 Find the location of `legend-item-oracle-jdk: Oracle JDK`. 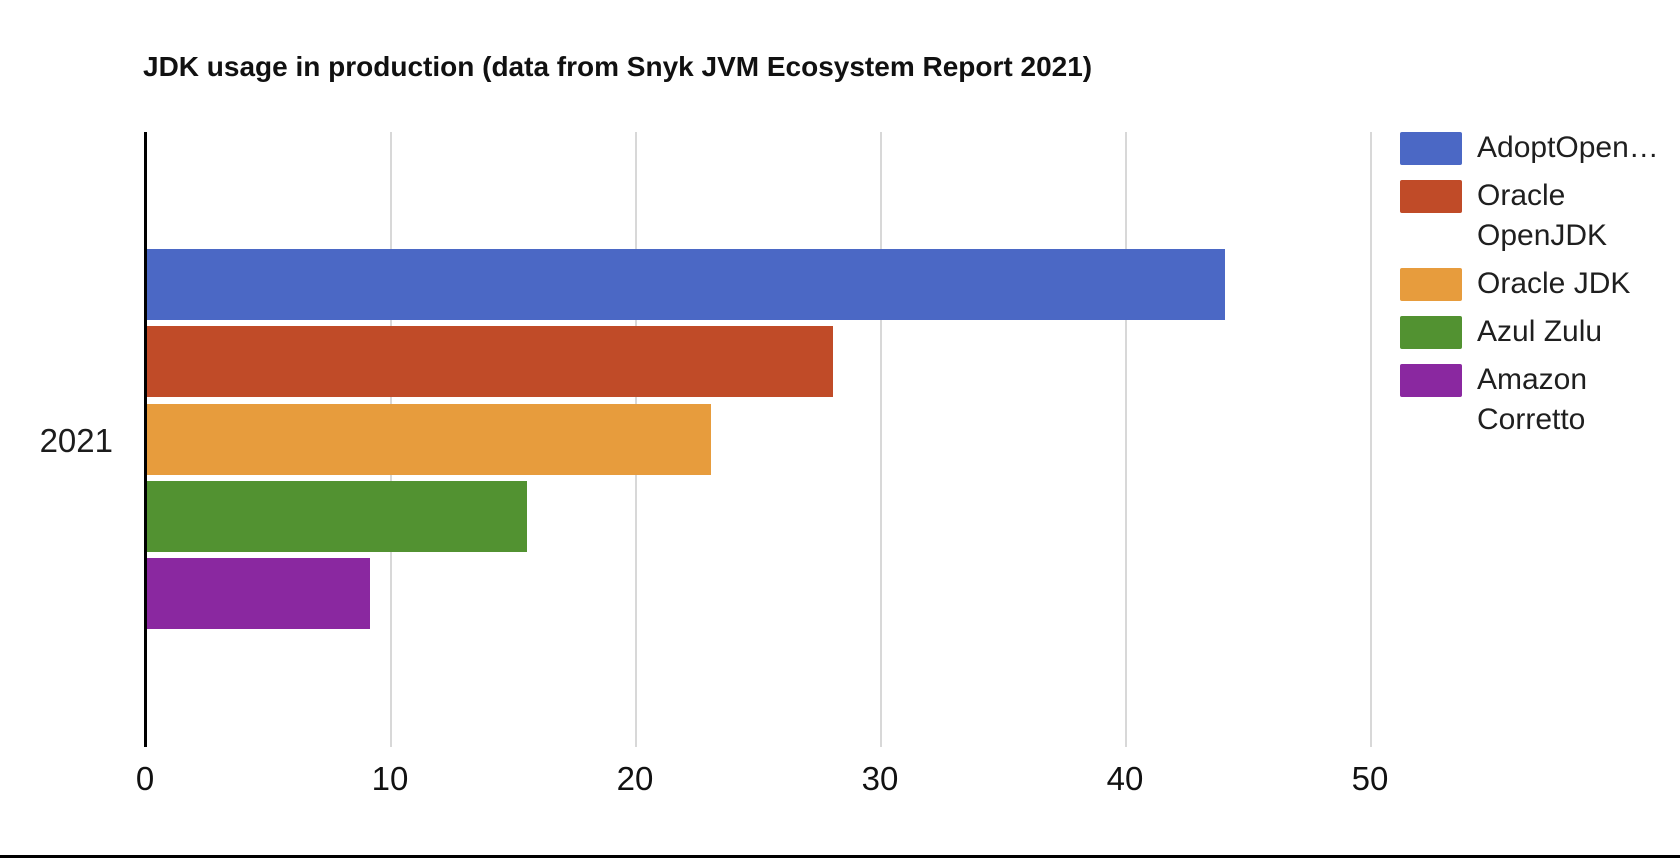

legend-item-oracle-jdk: Oracle JDK is located at coordinates (1536, 284).